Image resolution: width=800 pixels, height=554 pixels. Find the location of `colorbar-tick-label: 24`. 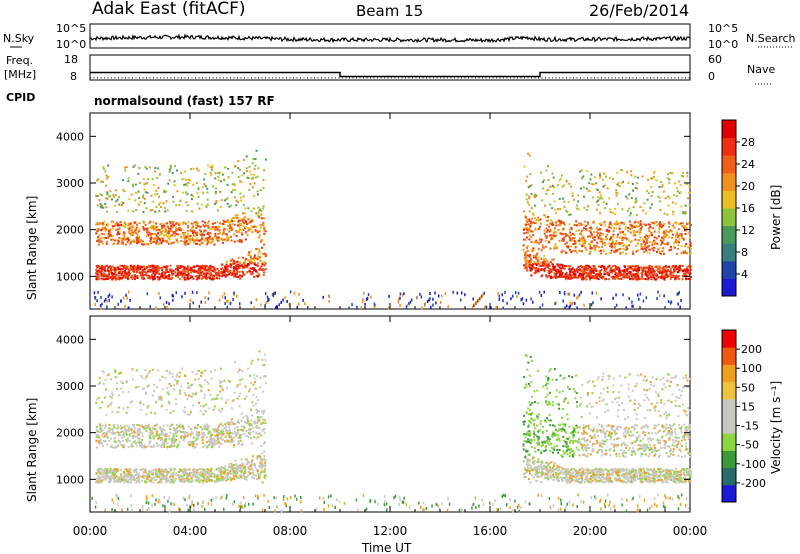

colorbar-tick-label: 24 is located at coordinates (748, 164).